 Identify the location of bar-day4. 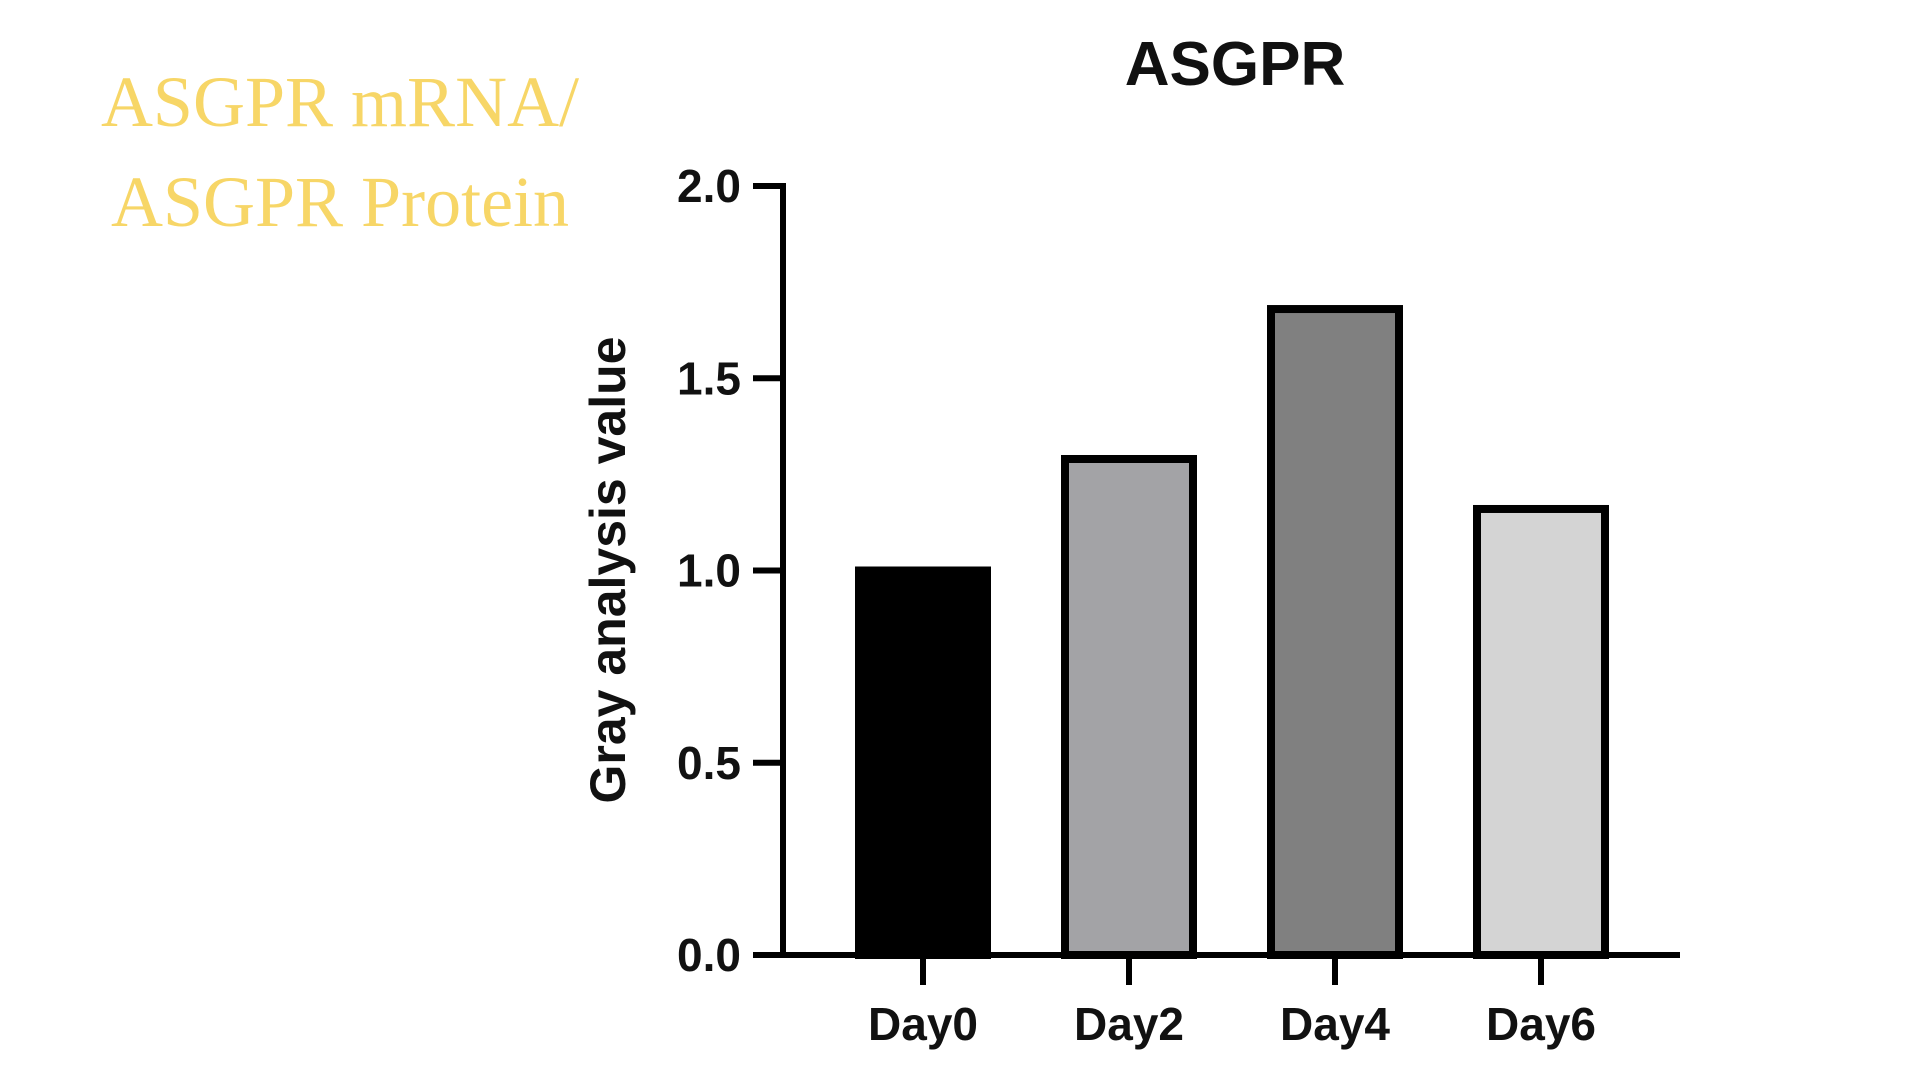
(1335, 632).